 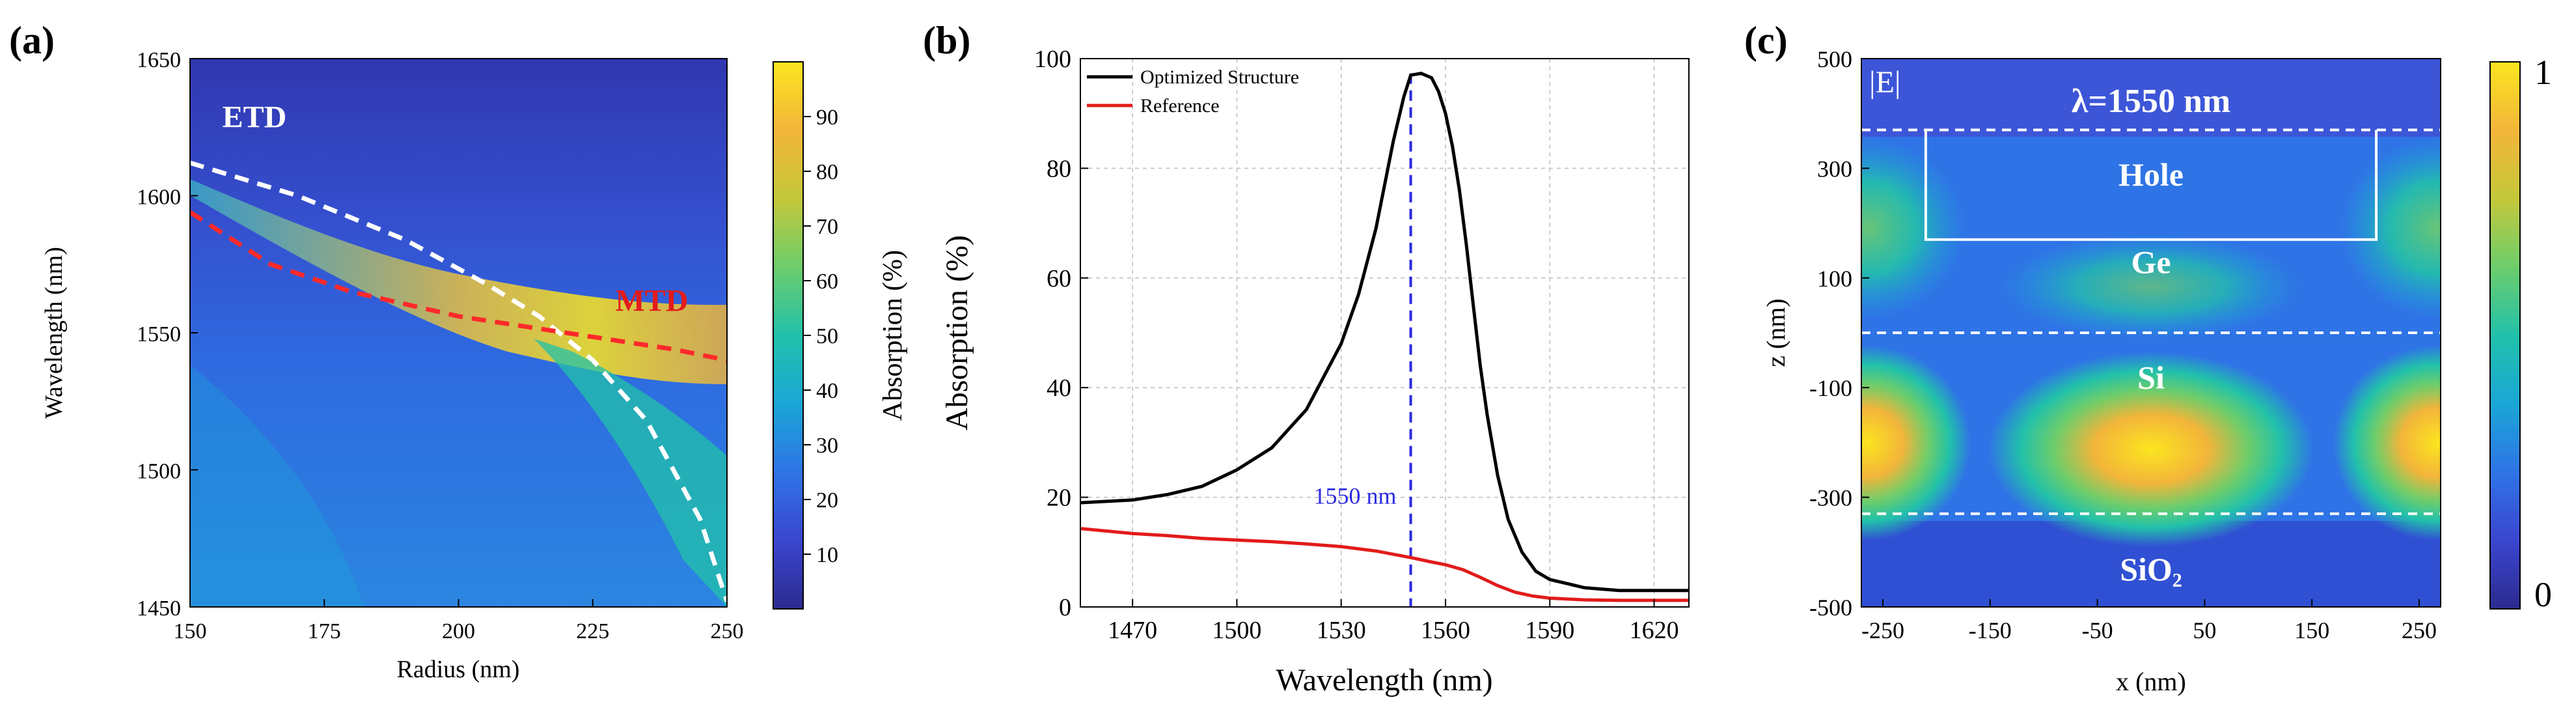 What do you see at coordinates (1180, 106) in the screenshot?
I see `legend-reference-label: Reference` at bounding box center [1180, 106].